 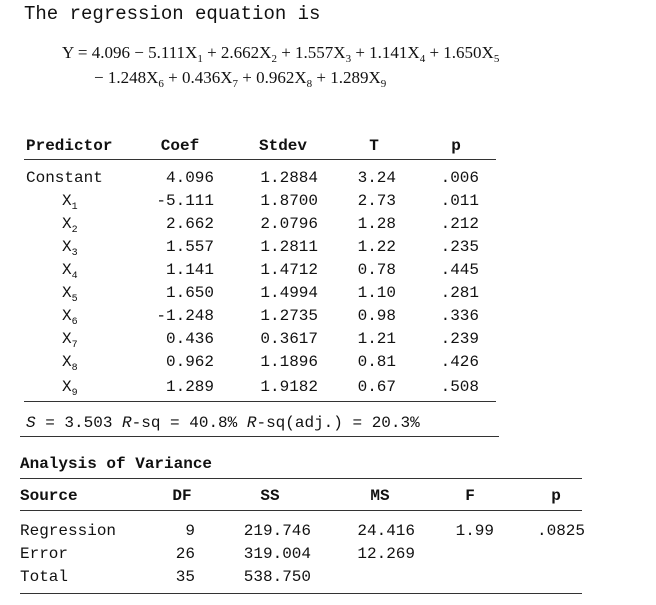 What do you see at coordinates (289, 201) in the screenshot?
I see `stdev-cell: 1.8700` at bounding box center [289, 201].